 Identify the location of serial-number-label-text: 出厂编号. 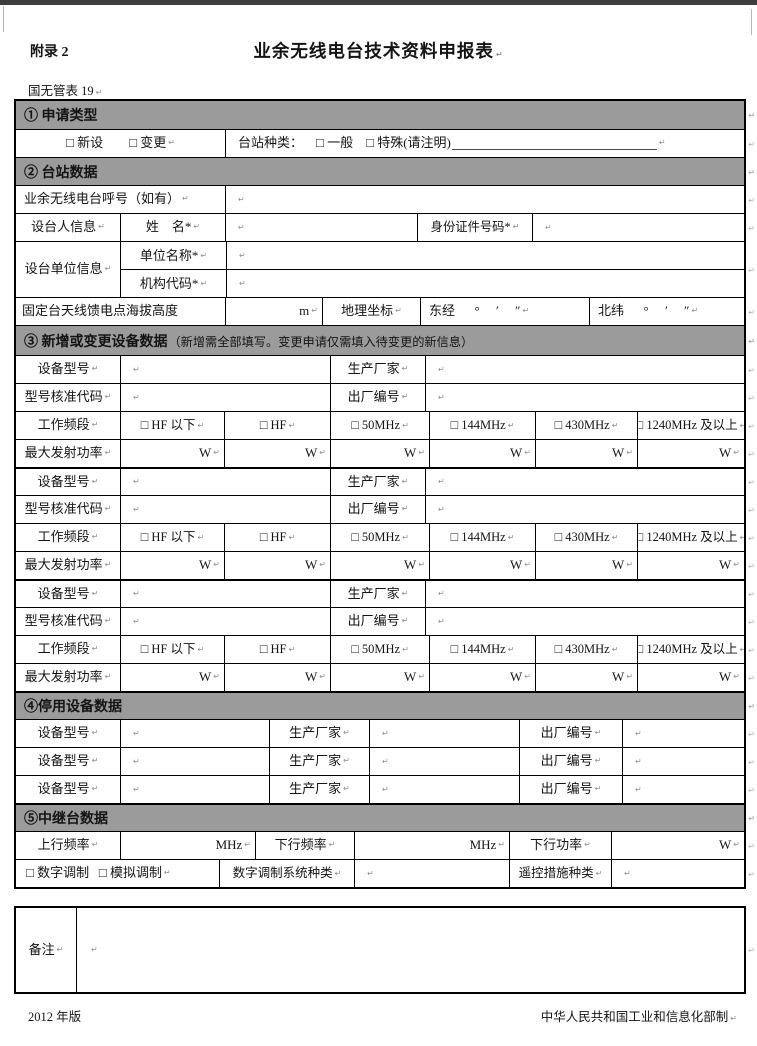
(373, 509).